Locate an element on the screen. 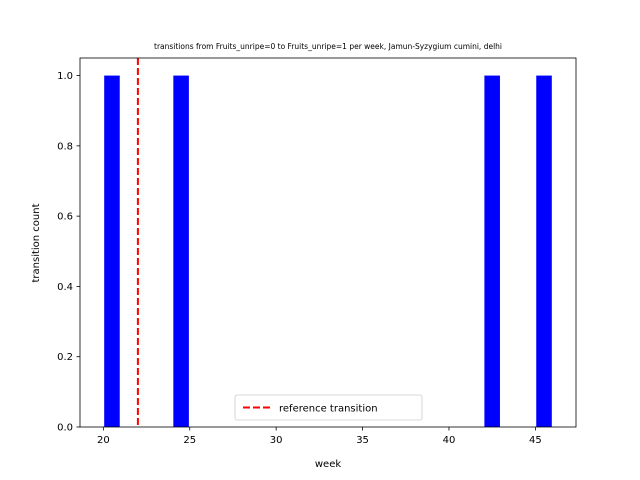 Image resolution: width=640 pixels, height=480 pixels. y-tick-label: 1.0 is located at coordinates (65, 76).